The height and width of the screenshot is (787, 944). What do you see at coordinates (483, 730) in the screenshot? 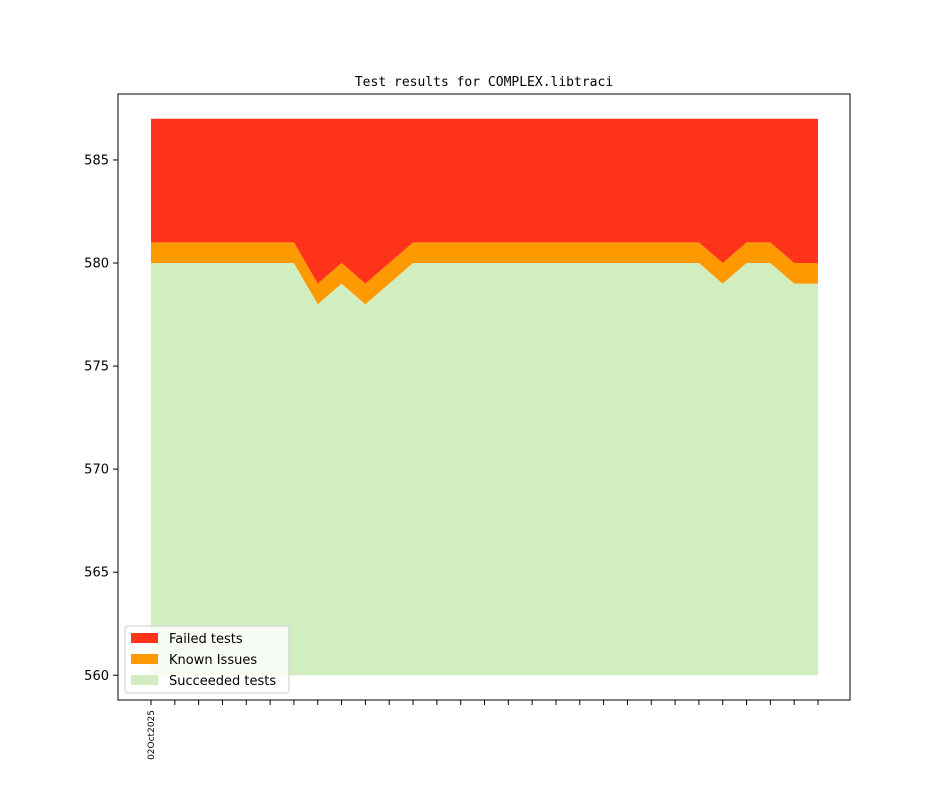
I see `x-axis: 02Oct2025` at bounding box center [483, 730].